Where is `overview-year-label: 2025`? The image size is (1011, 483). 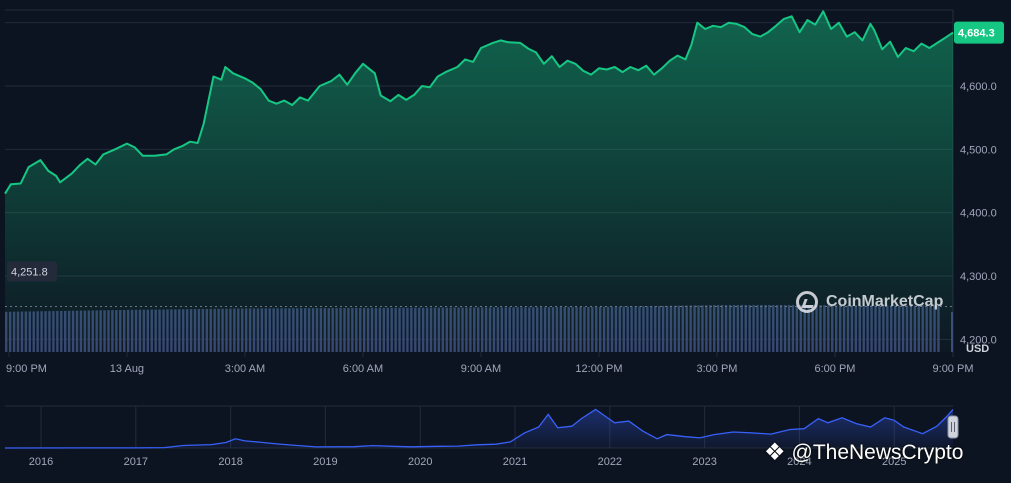 overview-year-label: 2025 is located at coordinates (894, 462).